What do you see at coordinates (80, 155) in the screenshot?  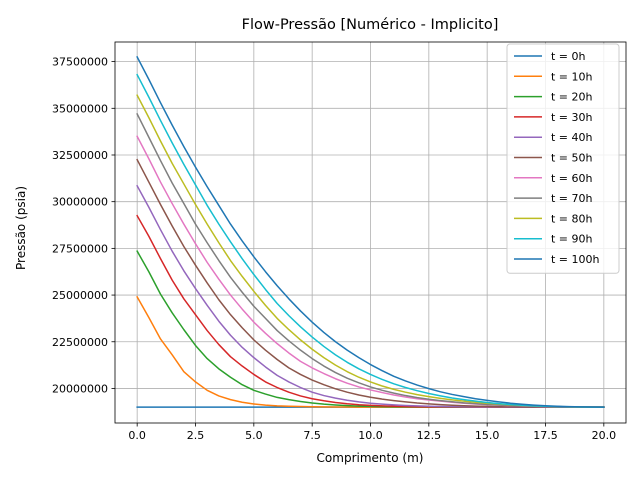 I see `y-tick-label: 32500000` at bounding box center [80, 155].